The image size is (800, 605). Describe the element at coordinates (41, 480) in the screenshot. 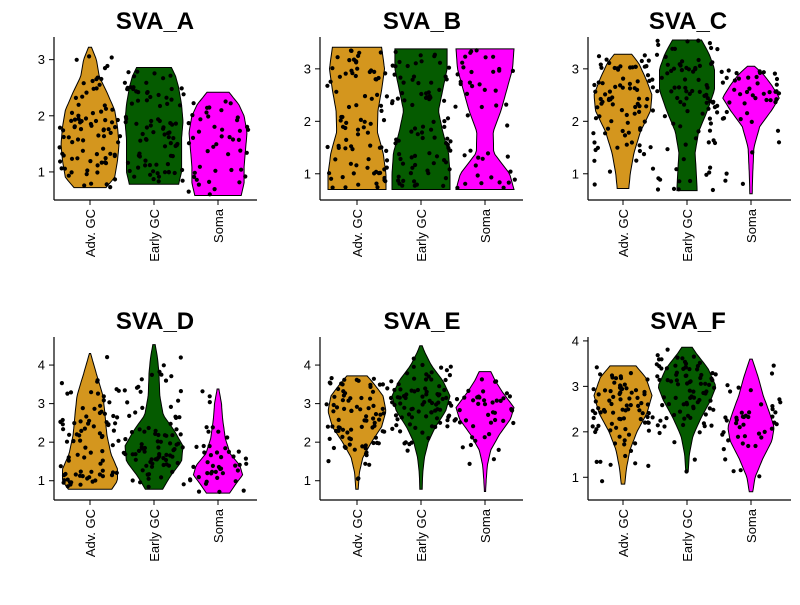

I see `y-tick-label: 1` at that location.